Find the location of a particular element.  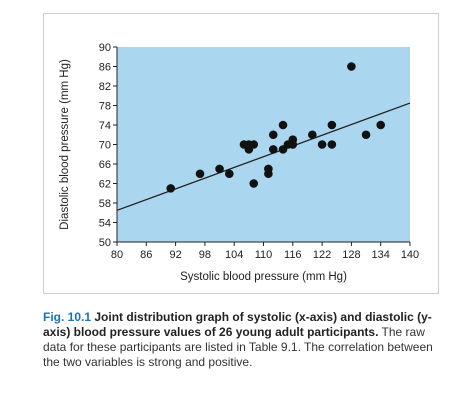

figure-label: Fig. 10.1 is located at coordinates (67, 317).